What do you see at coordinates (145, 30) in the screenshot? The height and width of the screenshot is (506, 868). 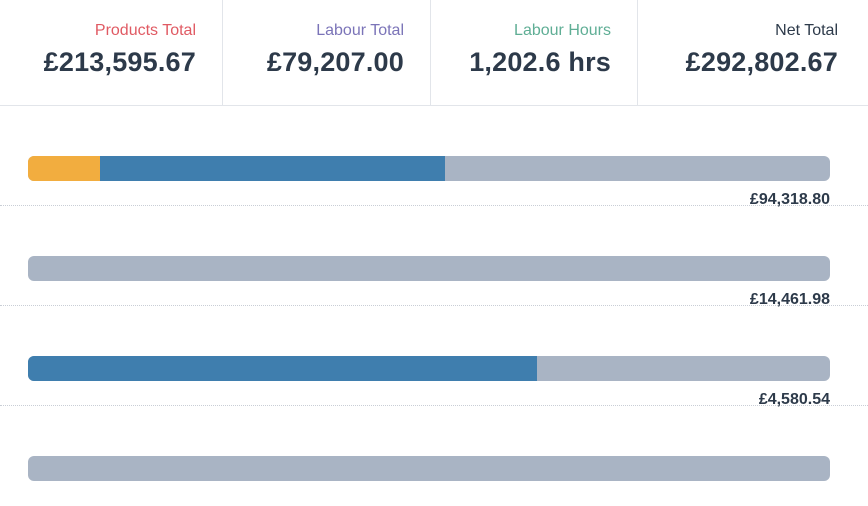 I see `products-total-label: Products Total` at bounding box center [145, 30].